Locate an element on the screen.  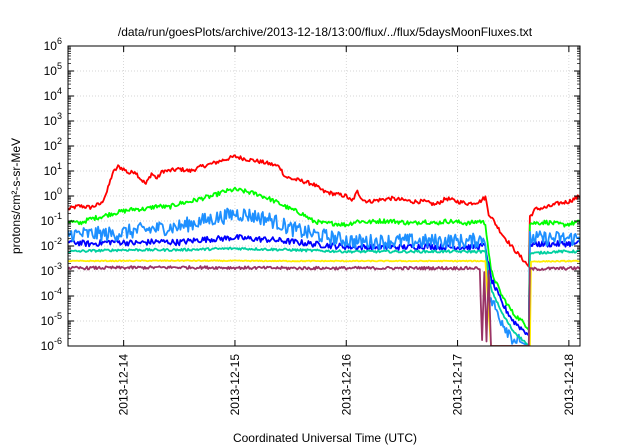
y-tick-label: 10⁻⁶ is located at coordinates (51, 344).